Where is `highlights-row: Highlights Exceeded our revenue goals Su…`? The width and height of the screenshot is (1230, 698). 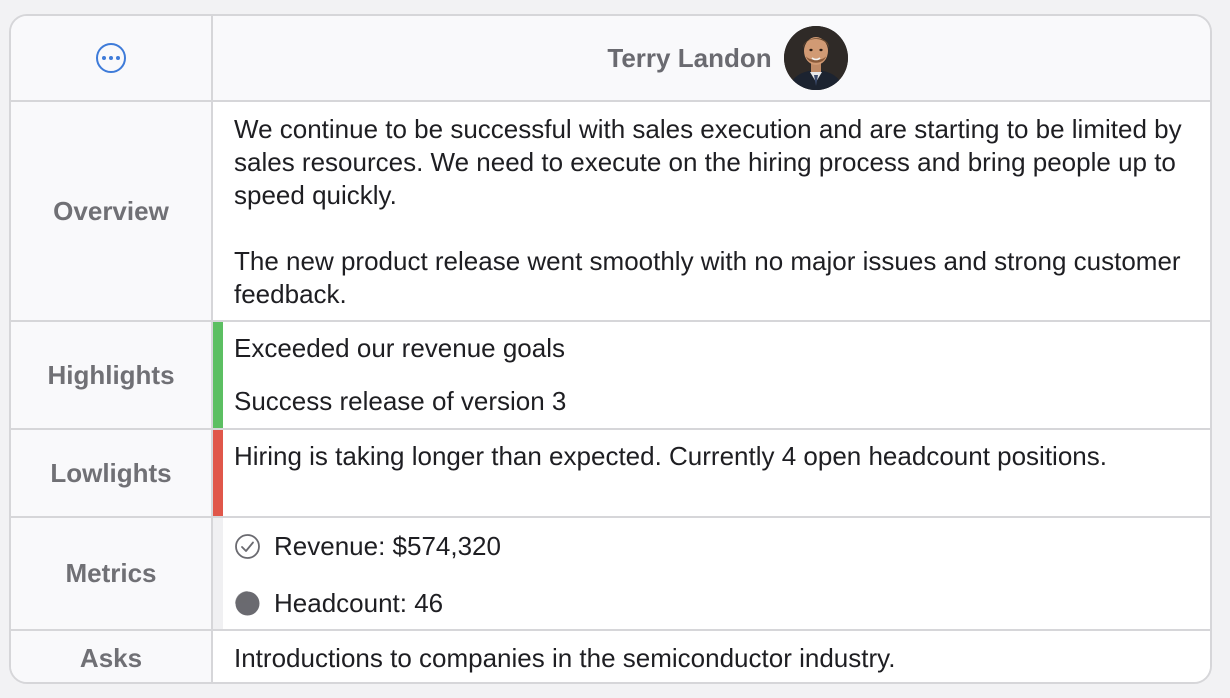 highlights-row: Highlights Exceeded our revenue goals Su… is located at coordinates (610, 375).